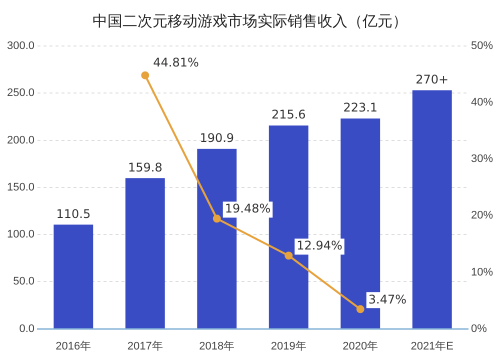 The height and width of the screenshot is (362, 500). Describe the element at coordinates (176, 62) in the screenshot. I see `data-label: 44.81%` at that location.